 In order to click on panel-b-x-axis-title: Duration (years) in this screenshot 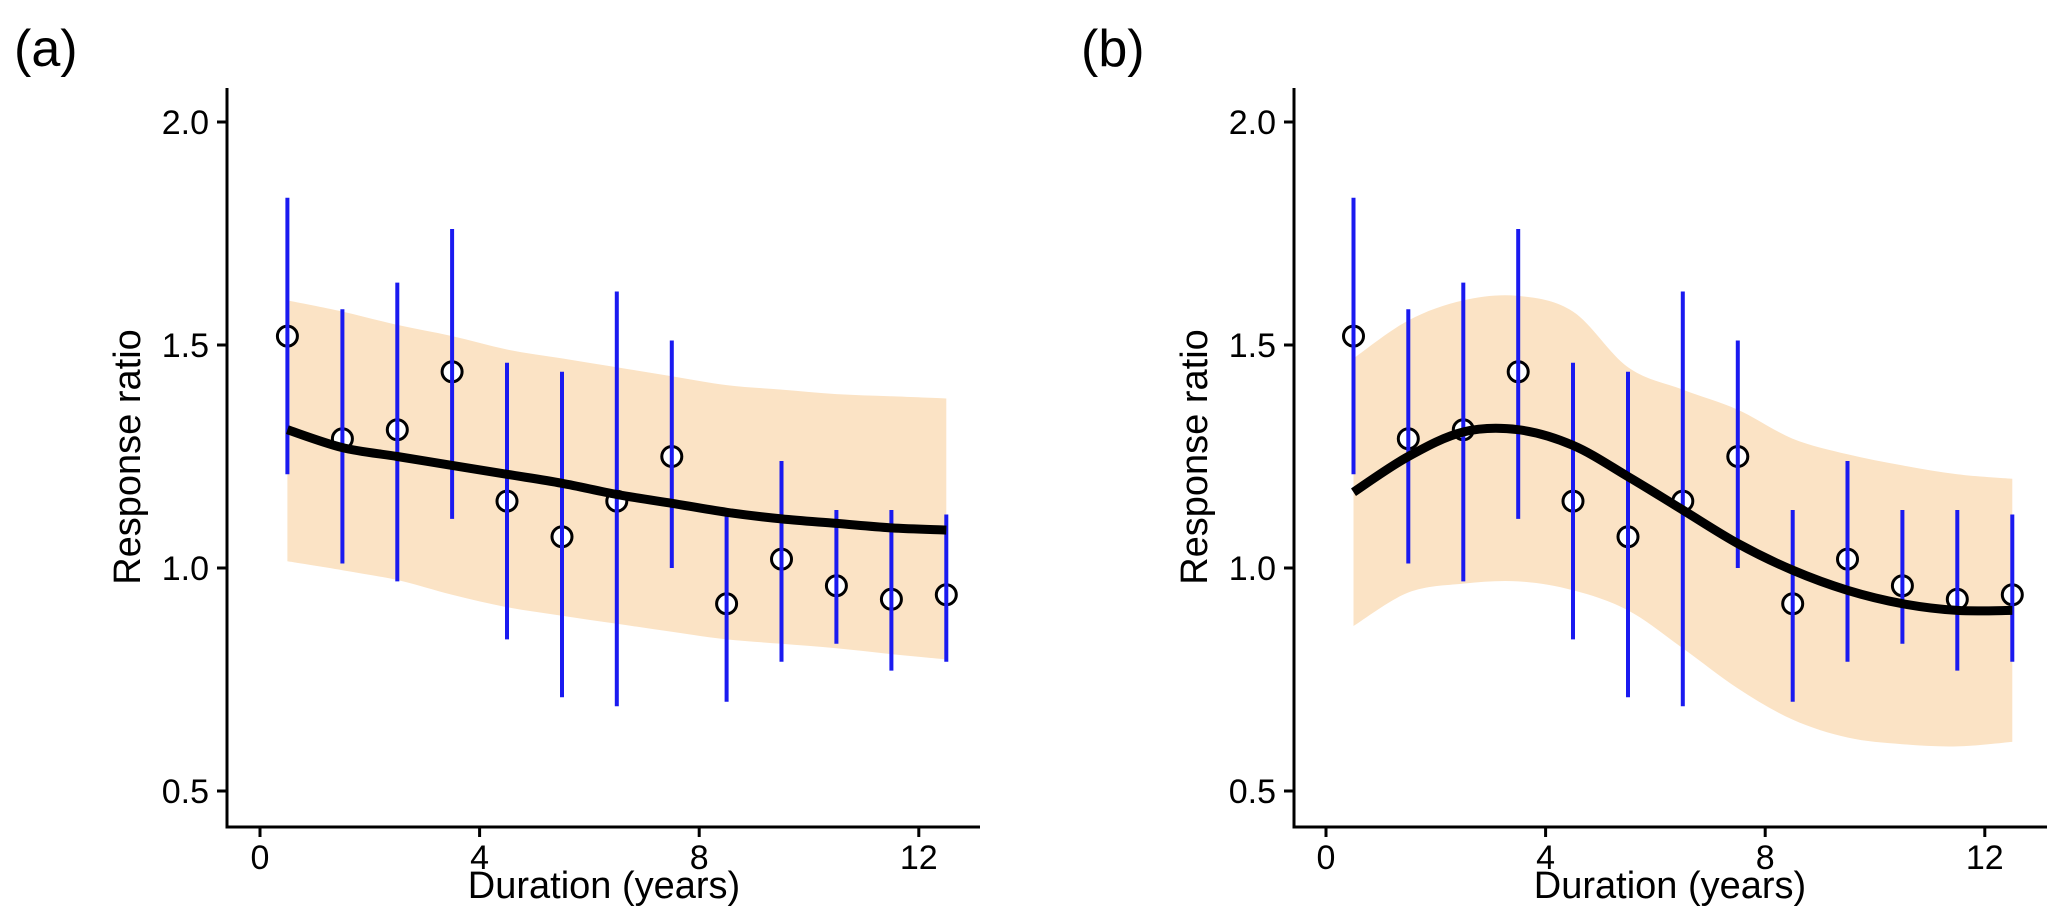, I will do `click(1670, 886)`.